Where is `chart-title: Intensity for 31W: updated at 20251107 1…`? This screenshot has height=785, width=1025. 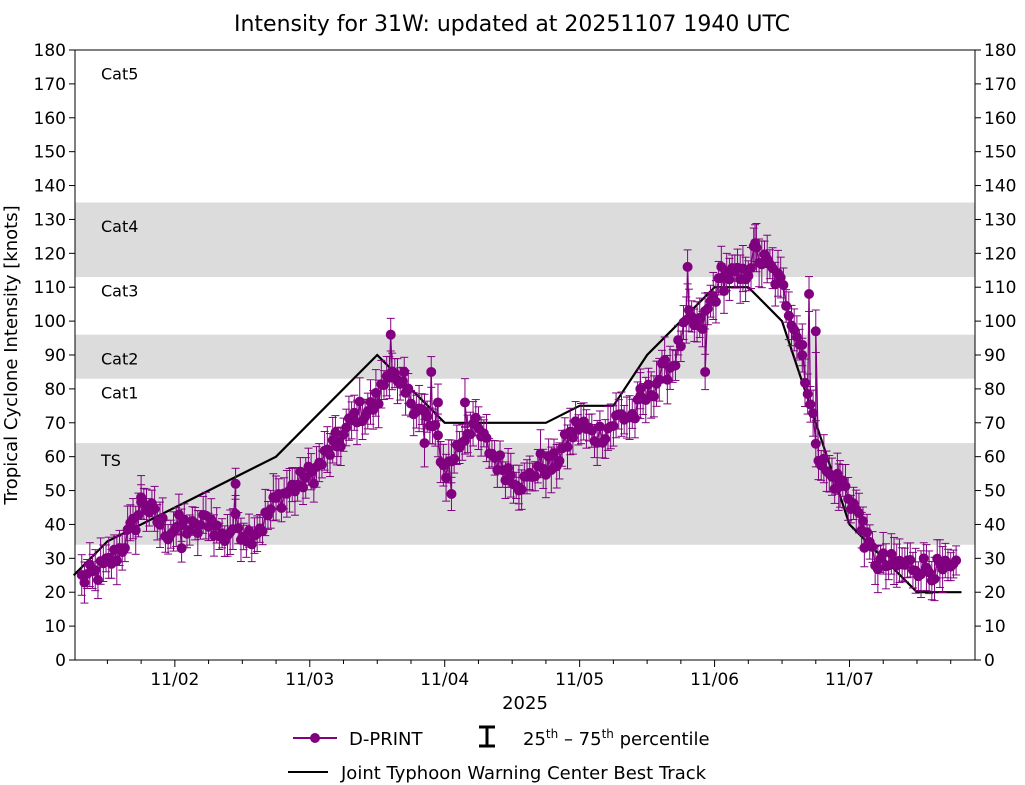
chart-title: Intensity for 31W: updated at 20251107 1… is located at coordinates (512, 24).